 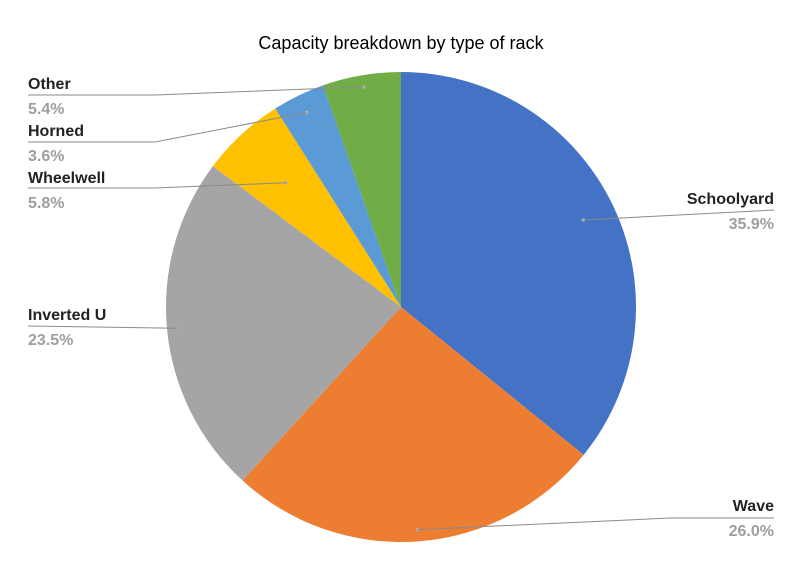 What do you see at coordinates (730, 199) in the screenshot?
I see `slice-label: Schoolyard` at bounding box center [730, 199].